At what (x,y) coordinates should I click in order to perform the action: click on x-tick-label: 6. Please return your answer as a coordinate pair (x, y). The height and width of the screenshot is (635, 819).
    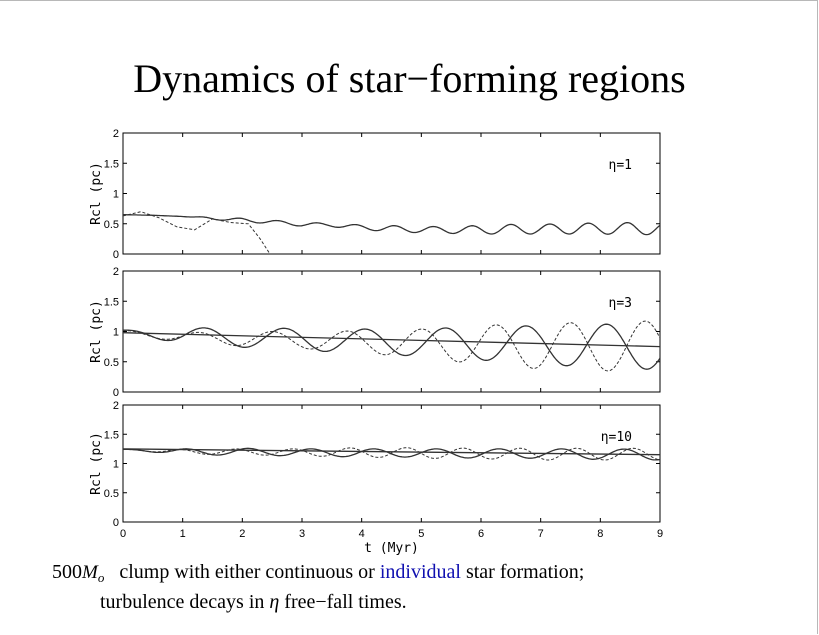
    Looking at the image, I should click on (481, 534).